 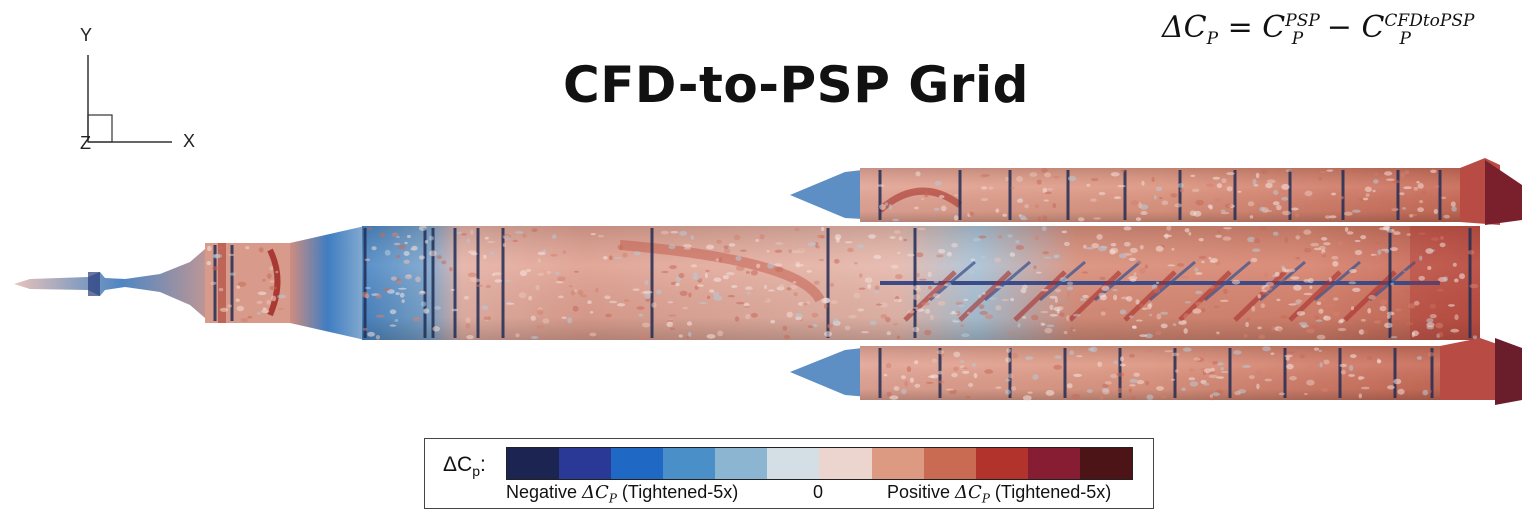 I want to click on legend-negative-label: Negative ΔCP (Tightened-5x), so click(x=622, y=494).